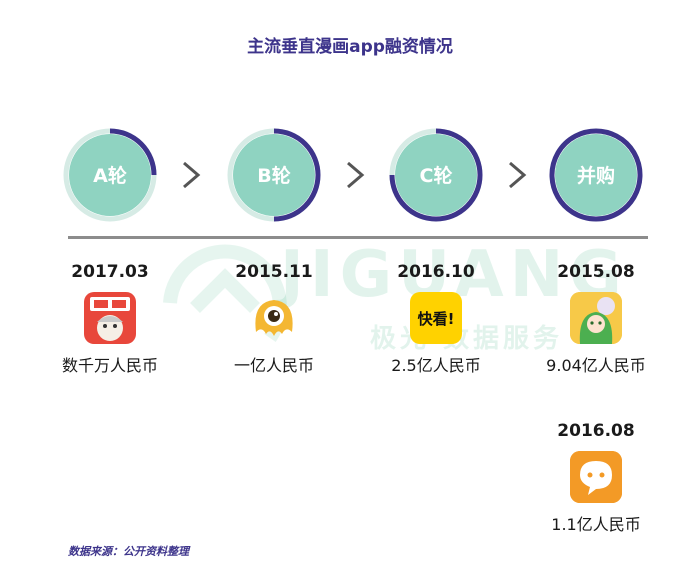 This screenshot has height=581, width=700. I want to click on deal-date: 2016.08, so click(596, 431).